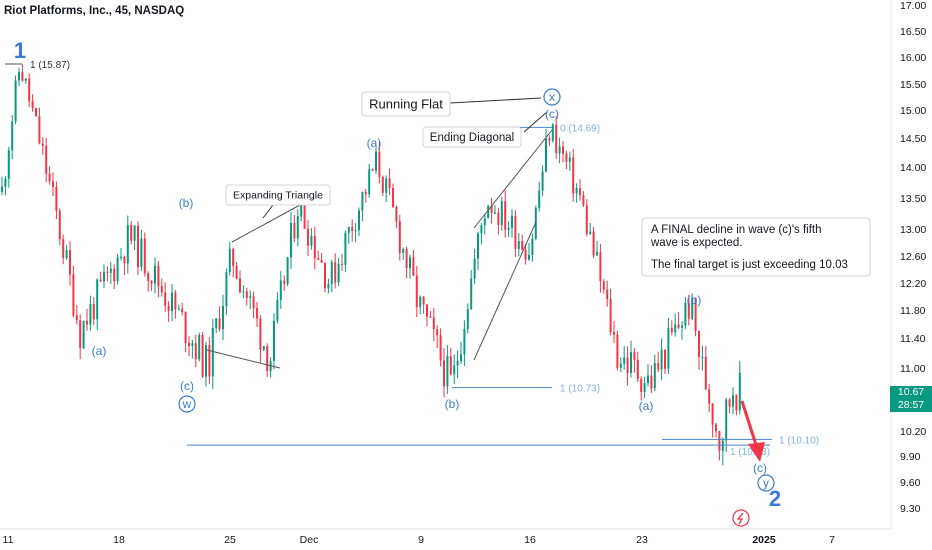 The height and width of the screenshot is (550, 932). Describe the element at coordinates (406, 104) in the screenshot. I see `running-flat-box` at that location.